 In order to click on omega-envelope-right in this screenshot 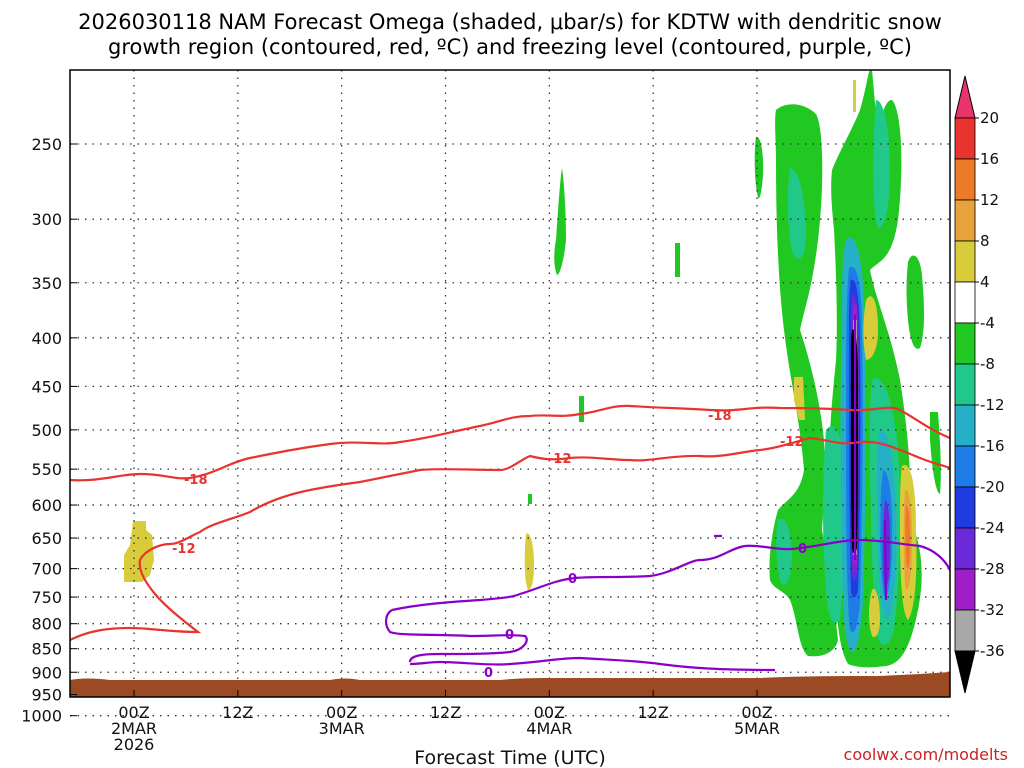, I will do `click(915, 302)`.